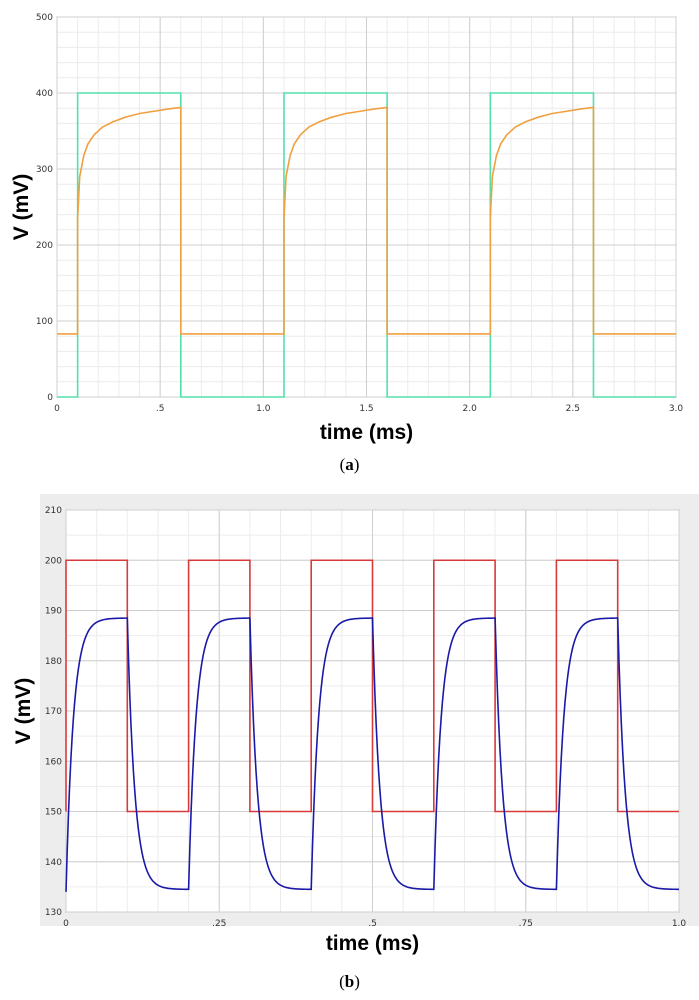 Image resolution: width=699 pixels, height=1000 pixels. I want to click on panel-label-b: (b), so click(349, 981).